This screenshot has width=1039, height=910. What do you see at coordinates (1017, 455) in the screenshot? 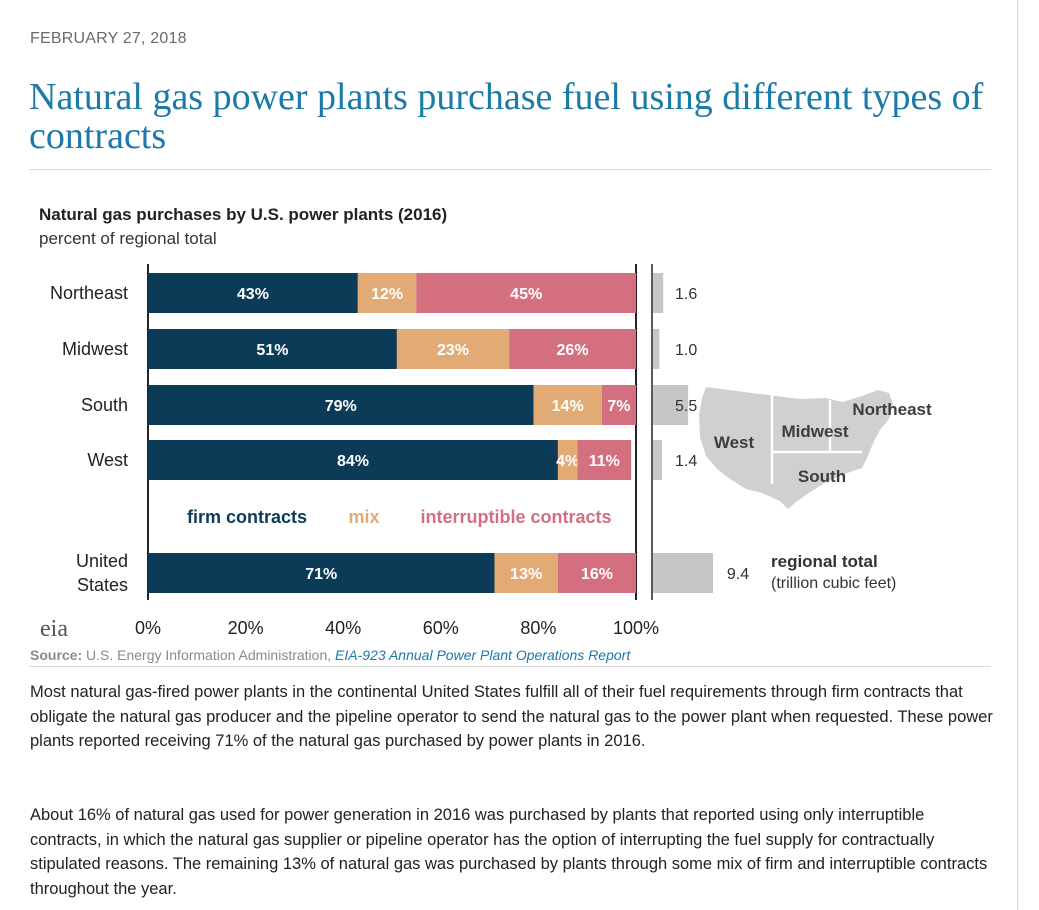
I see `page-right-border` at bounding box center [1017, 455].